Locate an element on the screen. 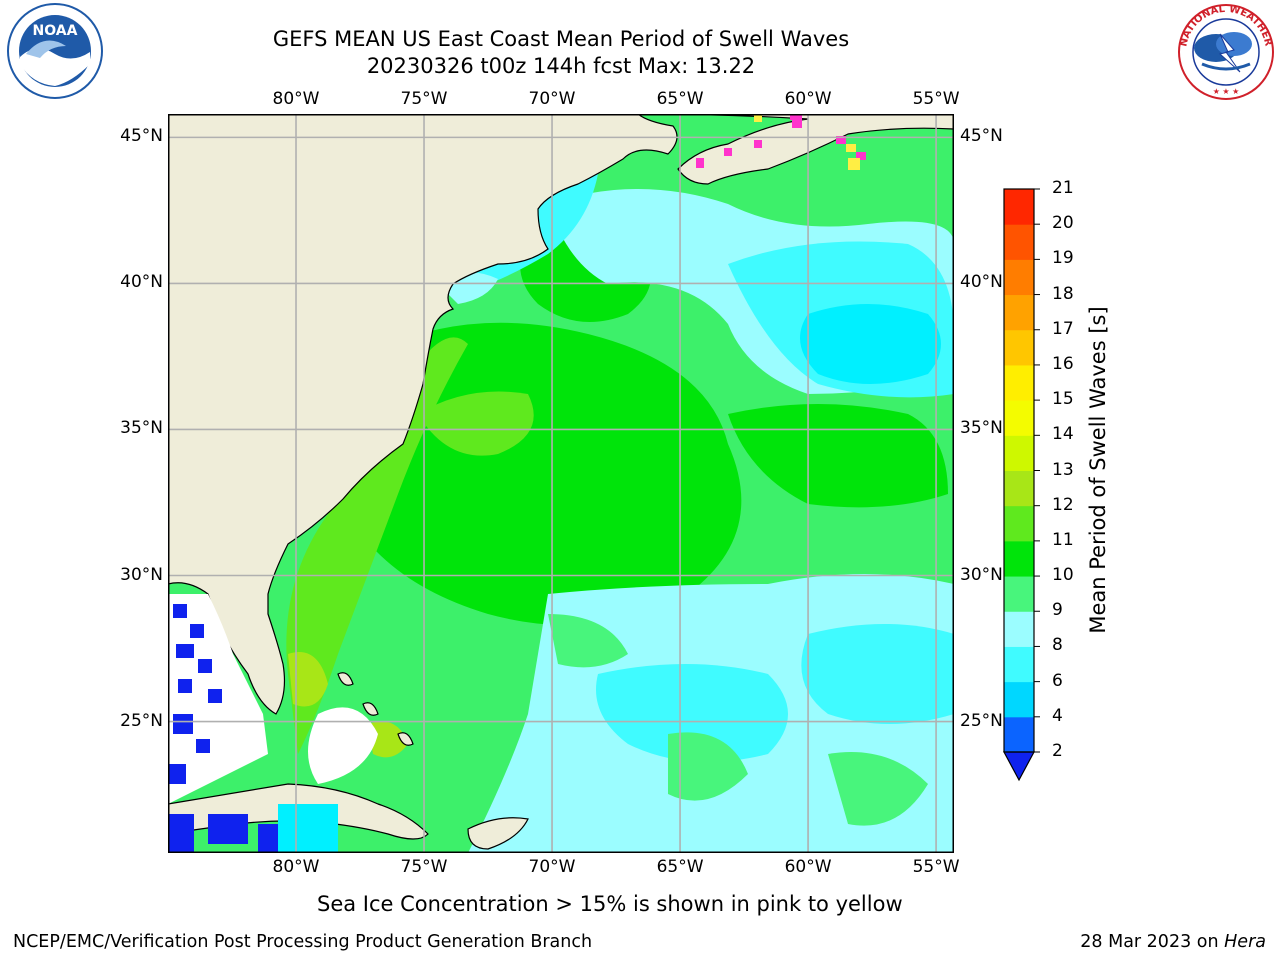 This screenshot has height=960, width=1280. colorbar-tick-label: 4 is located at coordinates (1057, 715).